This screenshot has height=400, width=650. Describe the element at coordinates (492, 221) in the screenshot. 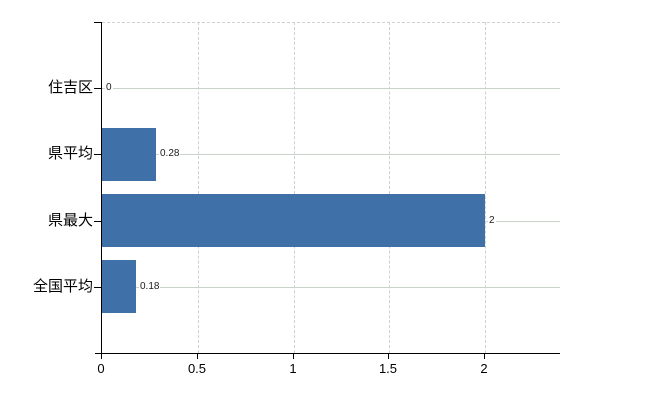

I see `bar-value-label: 2` at that location.